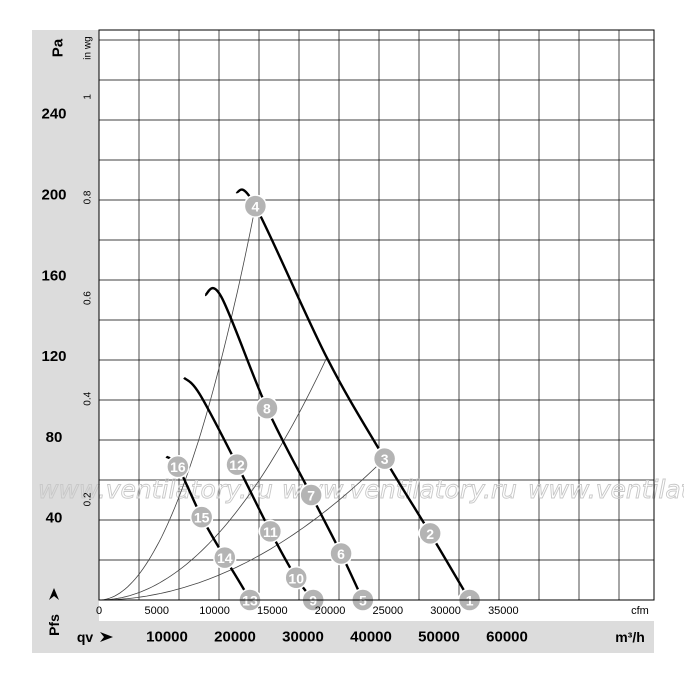  I want to click on operating-point-label: 4, so click(256, 207).